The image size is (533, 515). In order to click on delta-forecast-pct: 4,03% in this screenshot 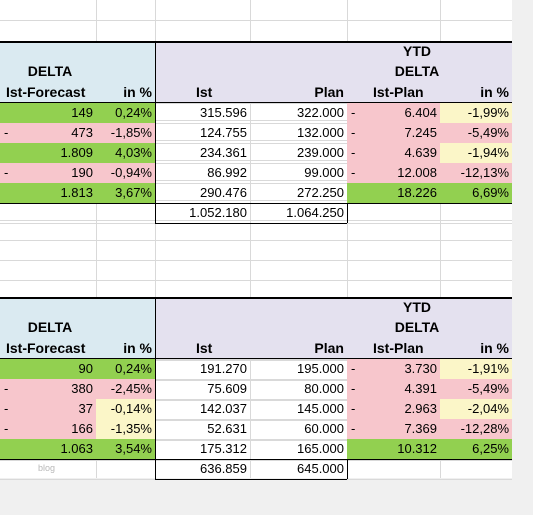, I will do `click(125, 153)`.